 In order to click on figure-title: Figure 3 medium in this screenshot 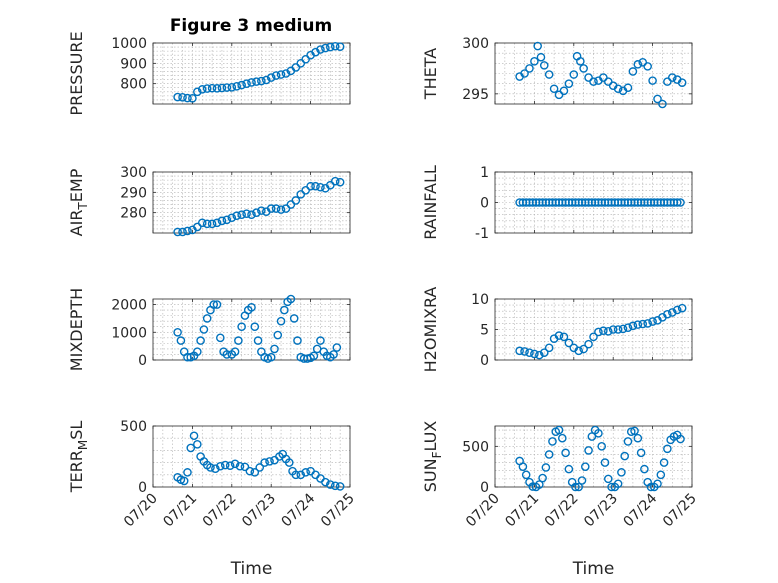, I will do `click(251, 26)`.